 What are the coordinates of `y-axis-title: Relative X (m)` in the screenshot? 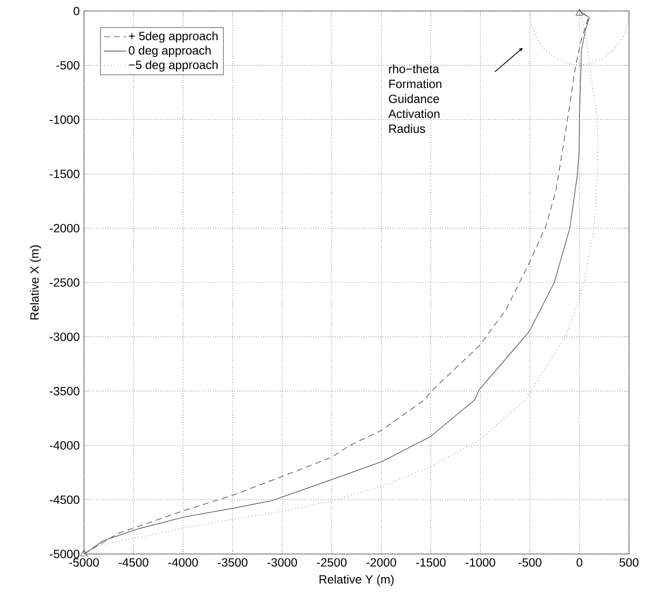 It's located at (36, 282).